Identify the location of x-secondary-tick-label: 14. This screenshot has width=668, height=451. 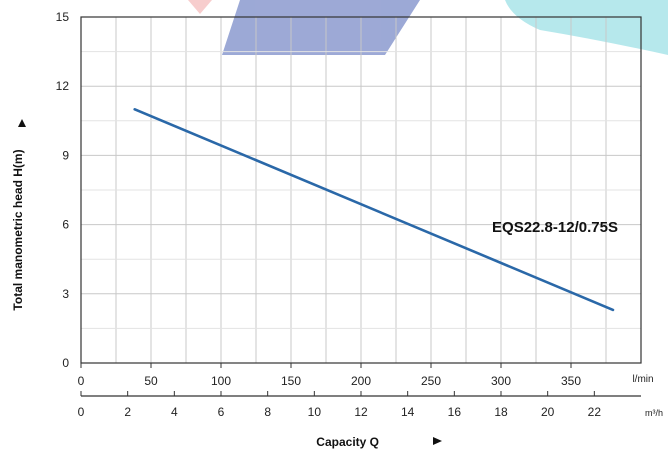
(408, 412).